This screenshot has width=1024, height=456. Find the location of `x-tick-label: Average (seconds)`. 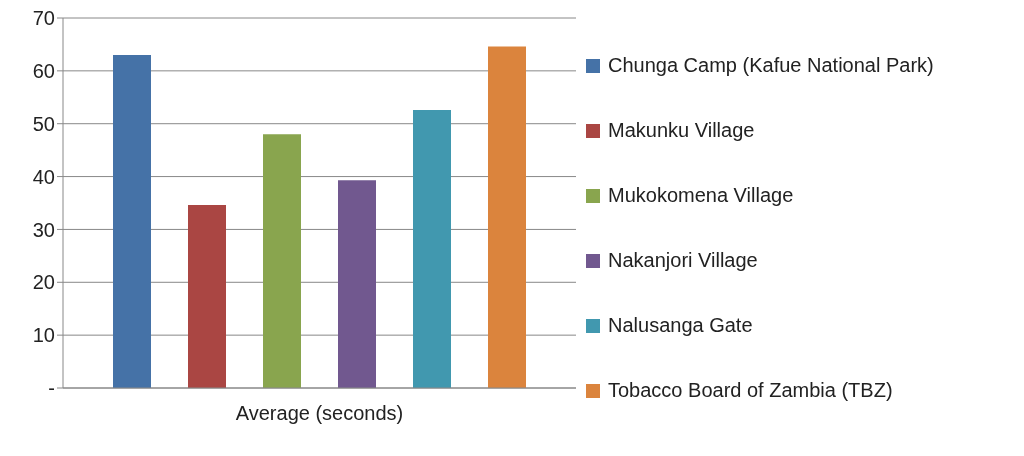

x-tick-label: Average (seconds) is located at coordinates (319, 413).